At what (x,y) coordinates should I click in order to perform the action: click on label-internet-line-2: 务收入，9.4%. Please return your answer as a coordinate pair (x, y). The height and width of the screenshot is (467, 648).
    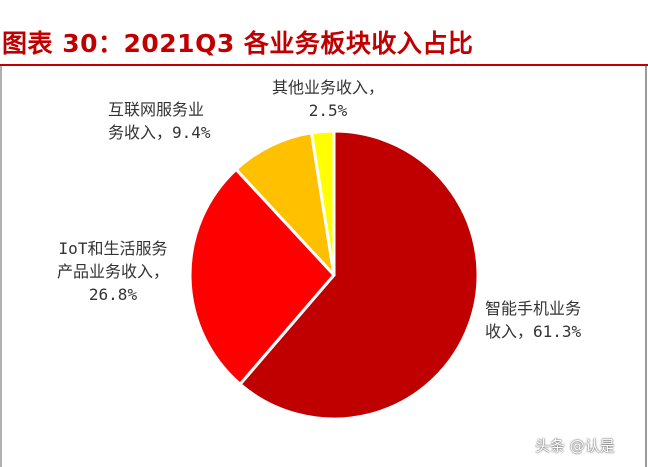
    Looking at the image, I should click on (159, 132).